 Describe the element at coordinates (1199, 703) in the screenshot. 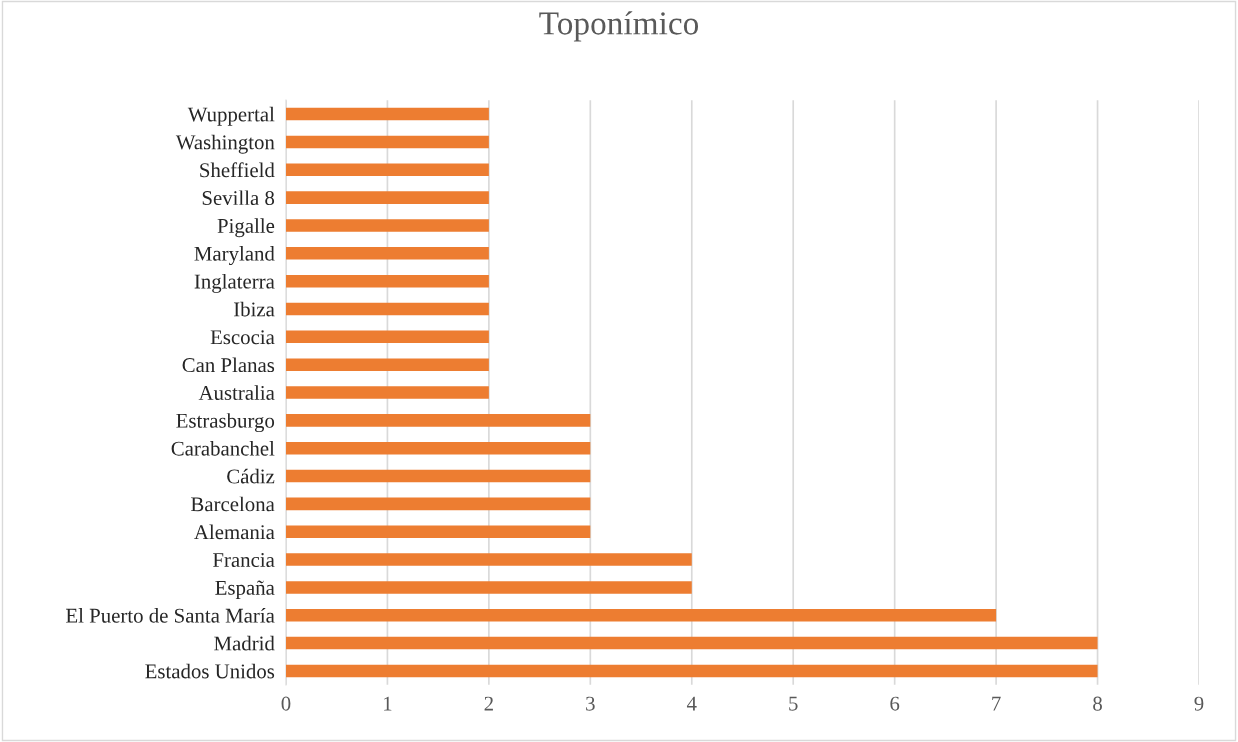

I see `x-tick-label: 9` at that location.